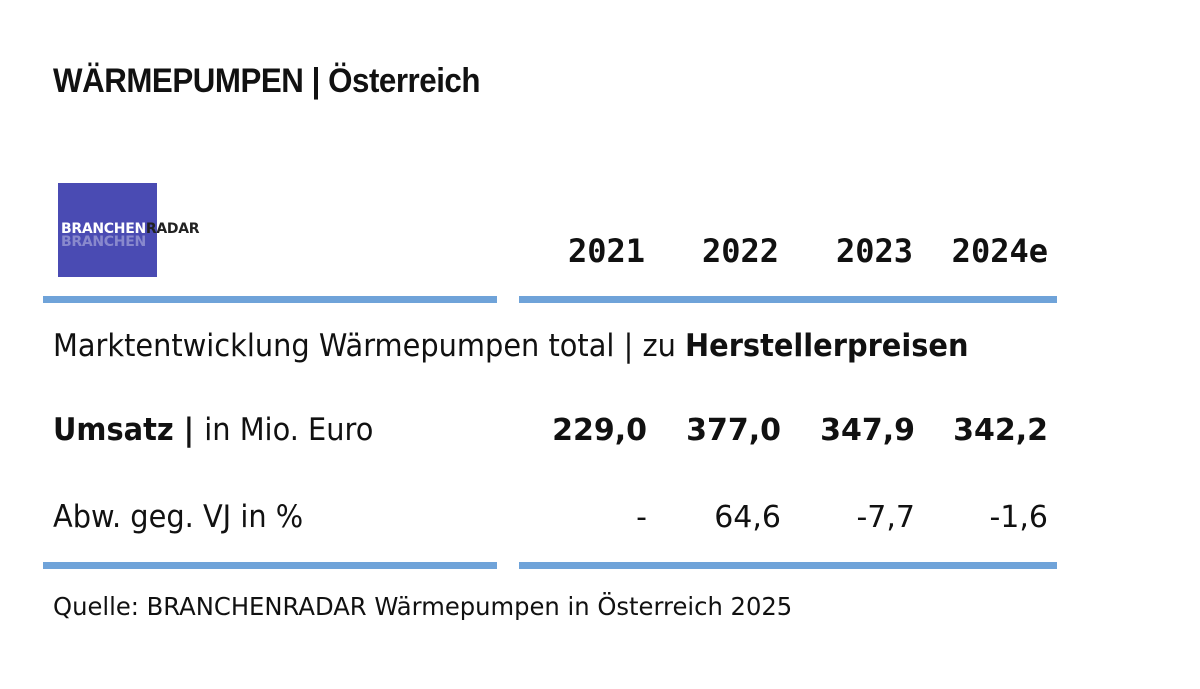  Describe the element at coordinates (641, 517) in the screenshot. I see `cell-abweichung-2021: -` at that location.